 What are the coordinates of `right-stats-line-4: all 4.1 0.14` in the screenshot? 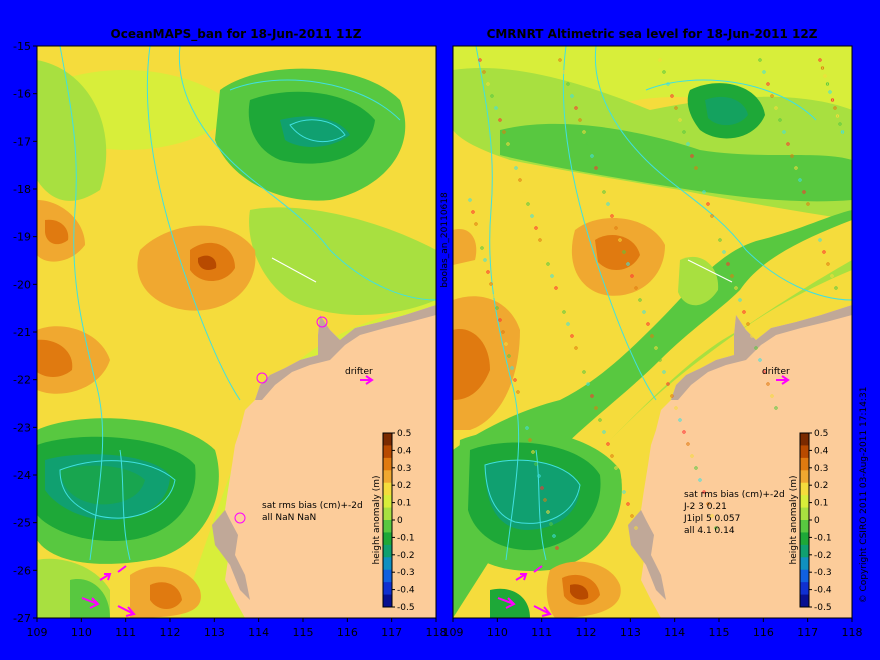 It's located at (709, 531).